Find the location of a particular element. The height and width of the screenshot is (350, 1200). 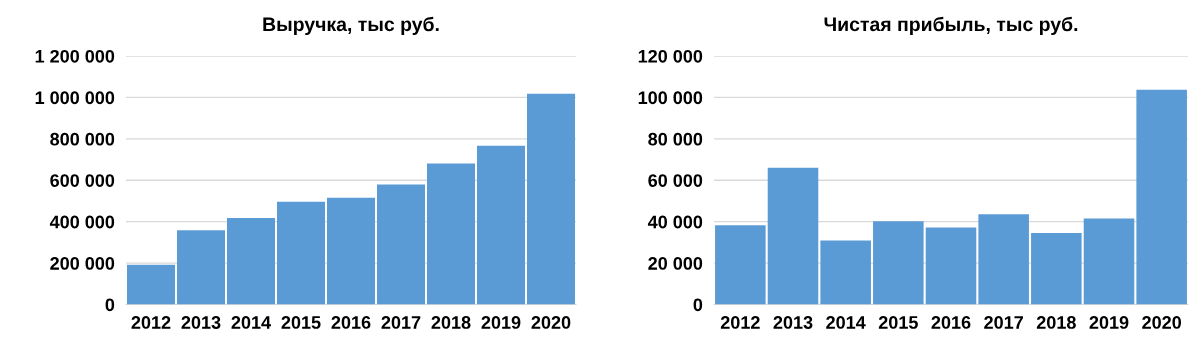

y-tick-label: 60 000 is located at coordinates (675, 180).